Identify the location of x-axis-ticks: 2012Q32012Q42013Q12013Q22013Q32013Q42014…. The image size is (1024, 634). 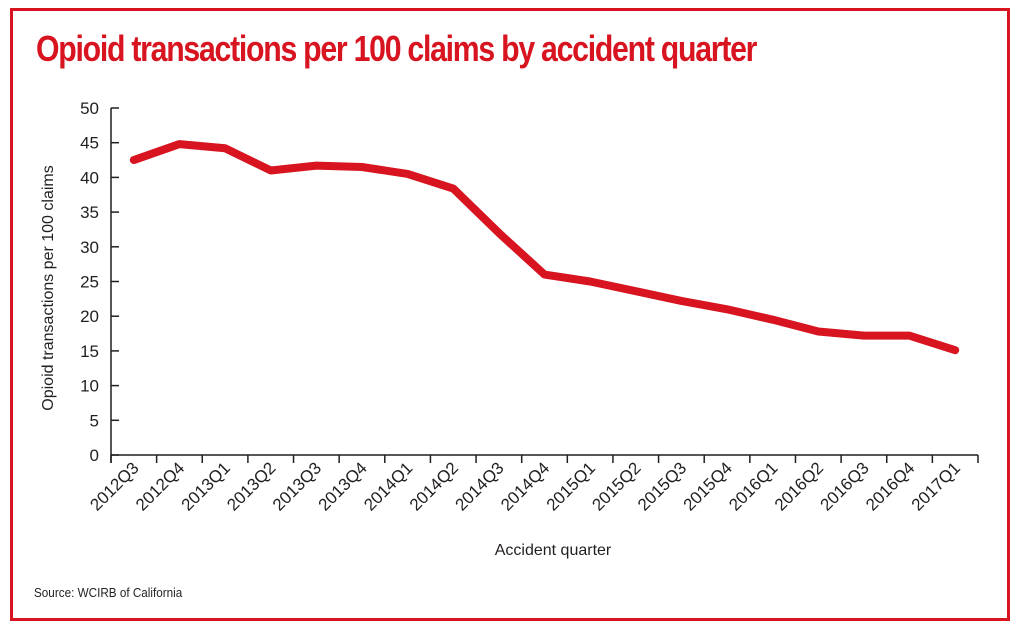
(532, 485).